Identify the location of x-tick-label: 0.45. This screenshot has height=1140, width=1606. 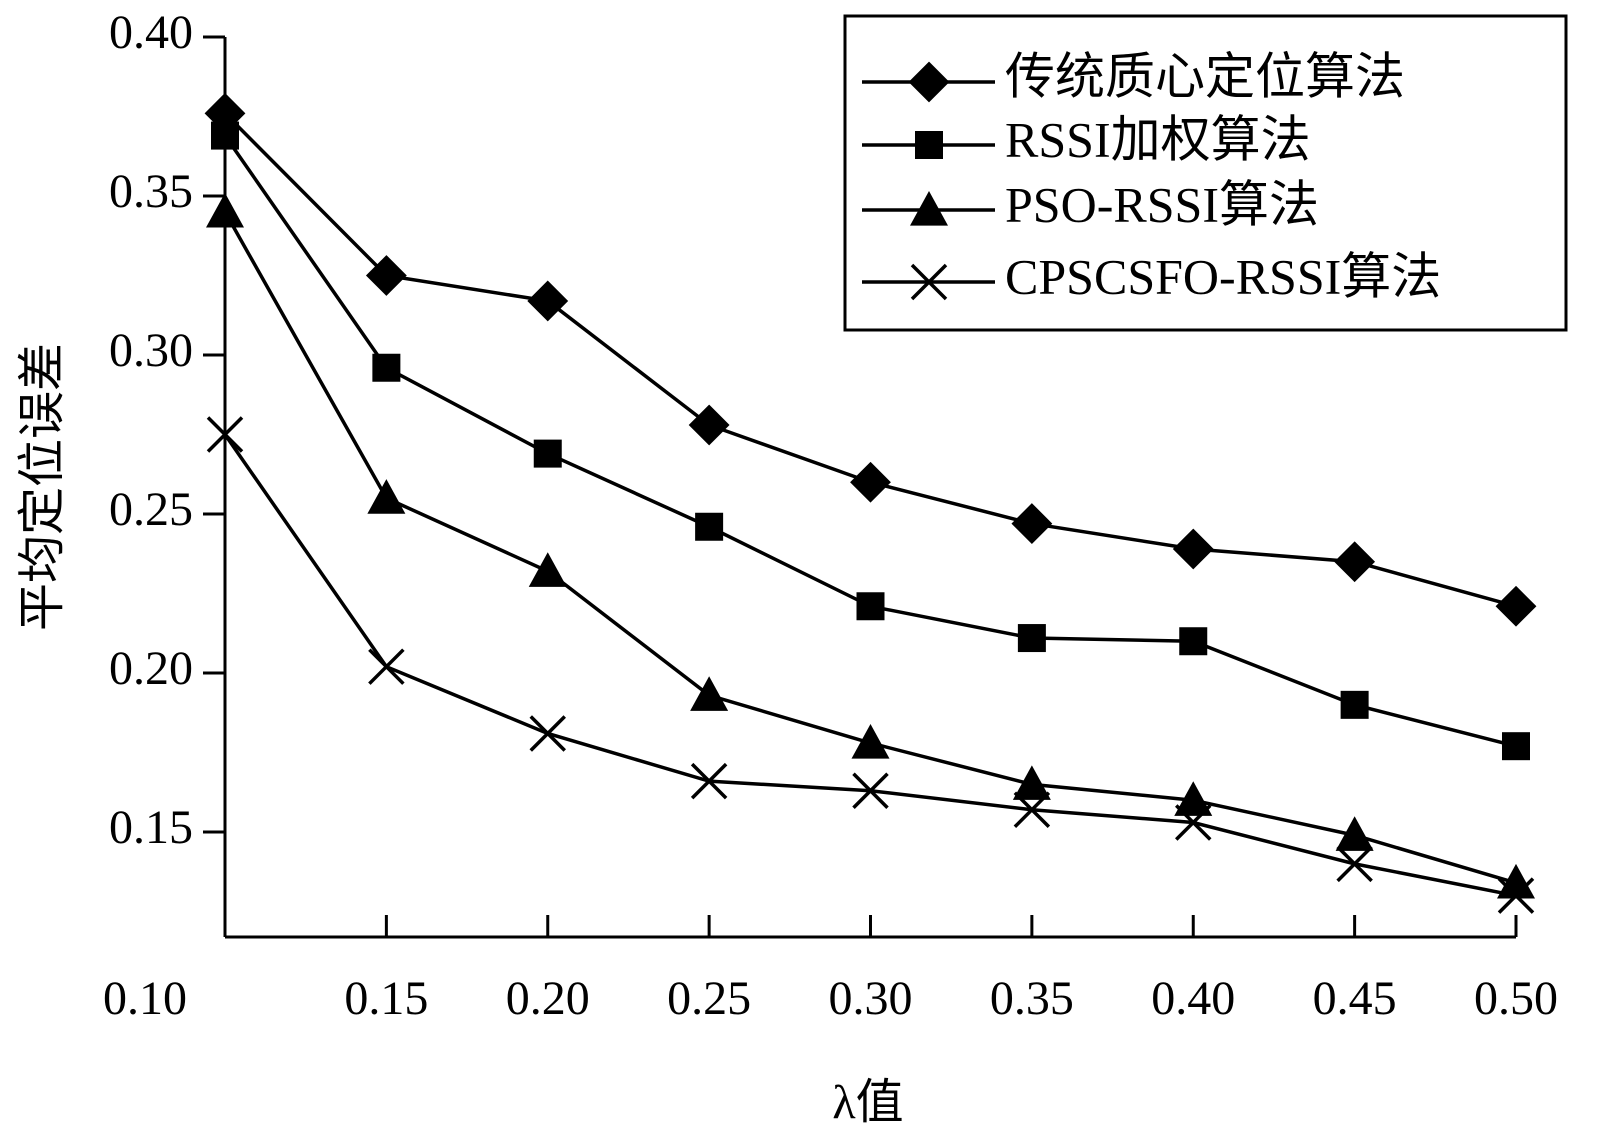
(1355, 998).